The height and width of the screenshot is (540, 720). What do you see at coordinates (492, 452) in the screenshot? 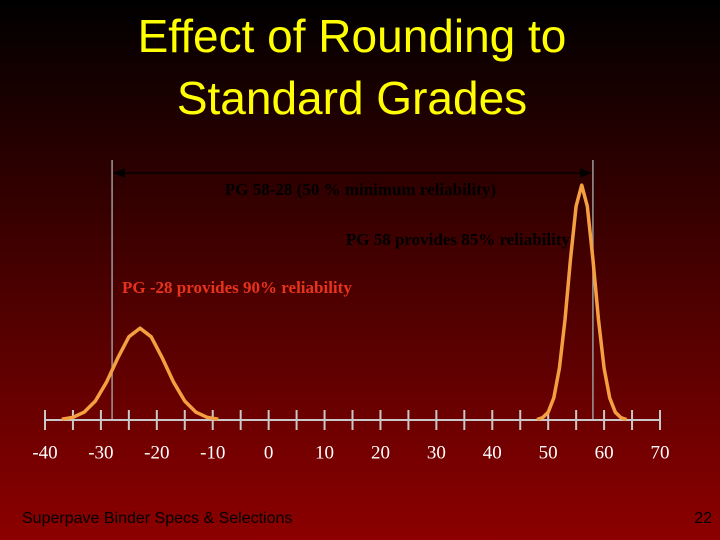
I see `x-tick-label: 40` at bounding box center [492, 452].